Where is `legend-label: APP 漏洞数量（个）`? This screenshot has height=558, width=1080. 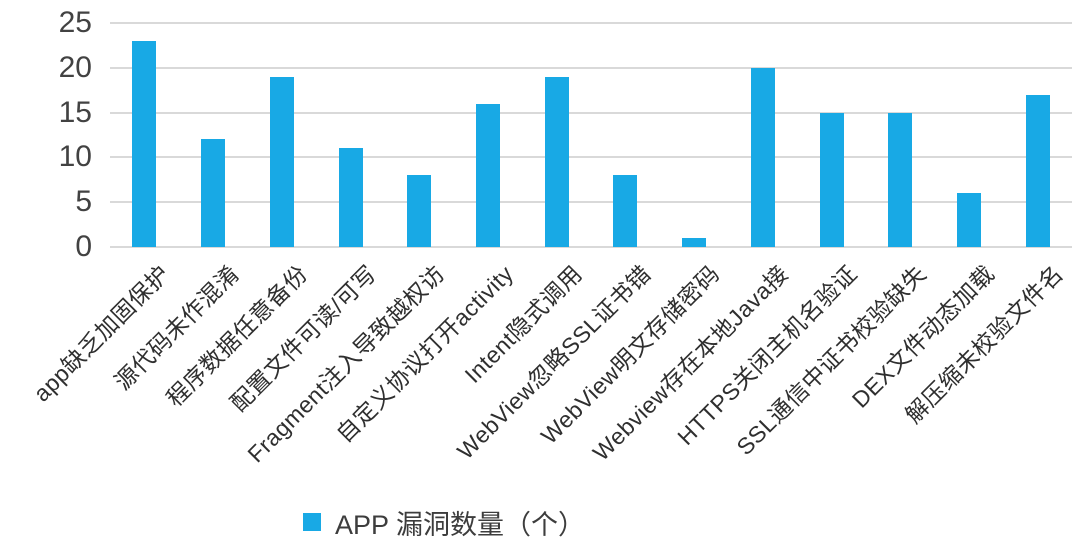
legend-label: APP 漏洞数量（个） is located at coordinates (460, 524).